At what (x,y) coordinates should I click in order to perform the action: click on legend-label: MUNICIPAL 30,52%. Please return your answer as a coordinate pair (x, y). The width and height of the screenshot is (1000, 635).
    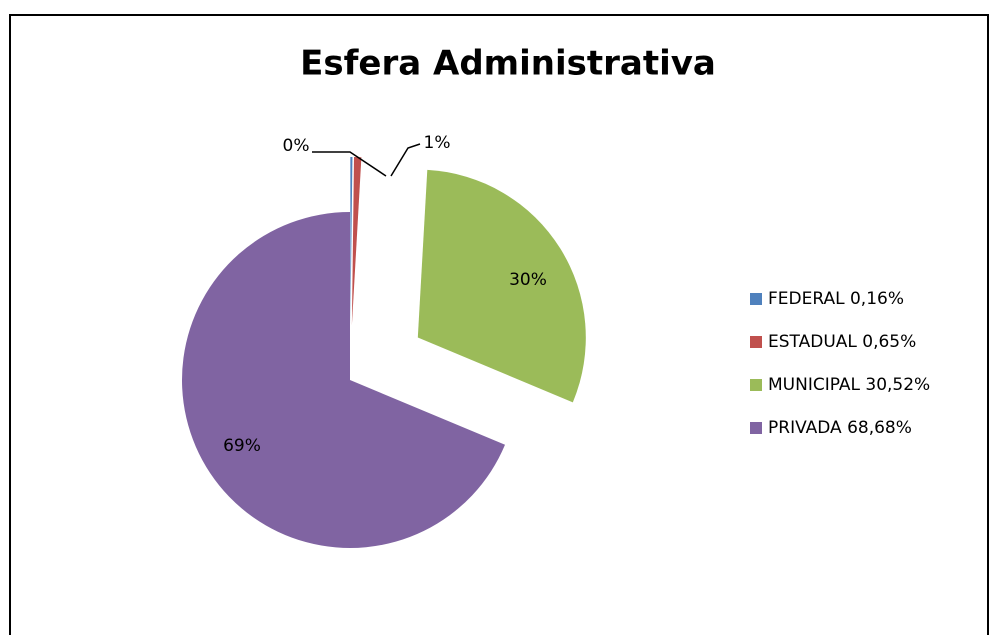
    Looking at the image, I should click on (849, 385).